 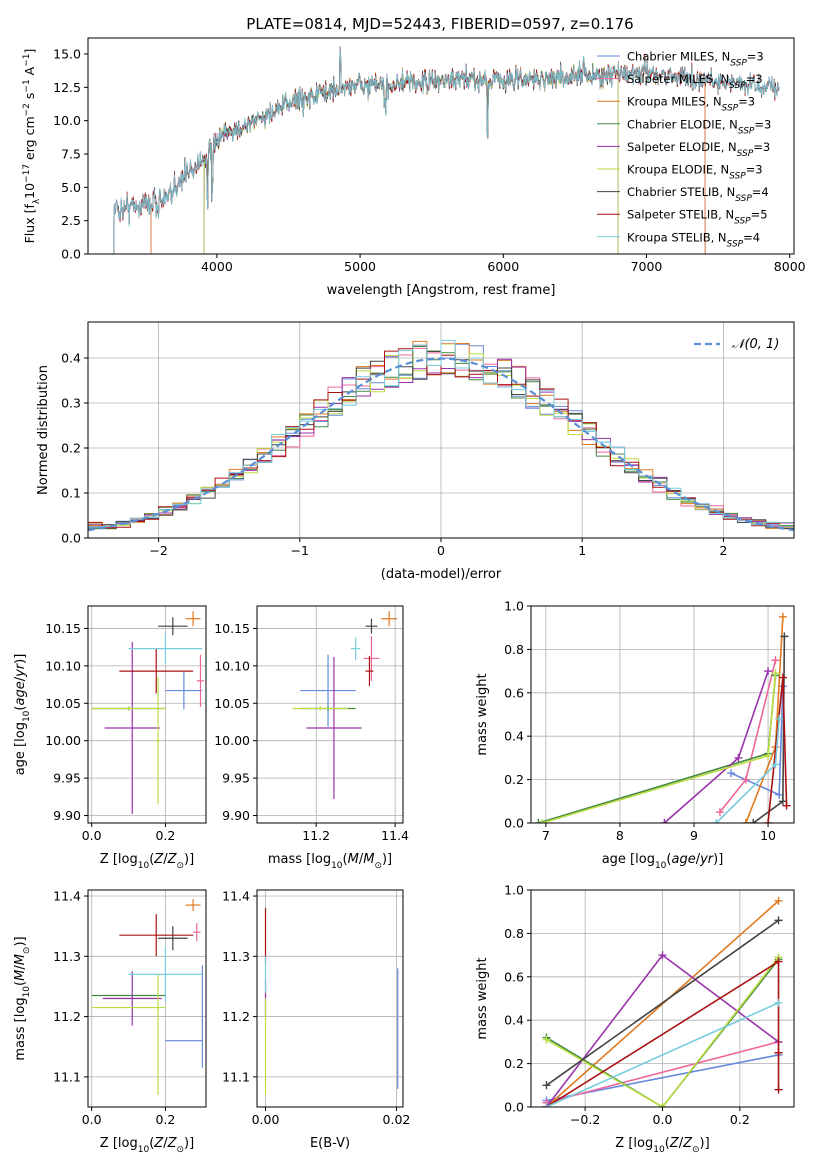 What do you see at coordinates (482, 998) in the screenshot?
I see `weight_vs_Z-ylabel: mass weight` at bounding box center [482, 998].